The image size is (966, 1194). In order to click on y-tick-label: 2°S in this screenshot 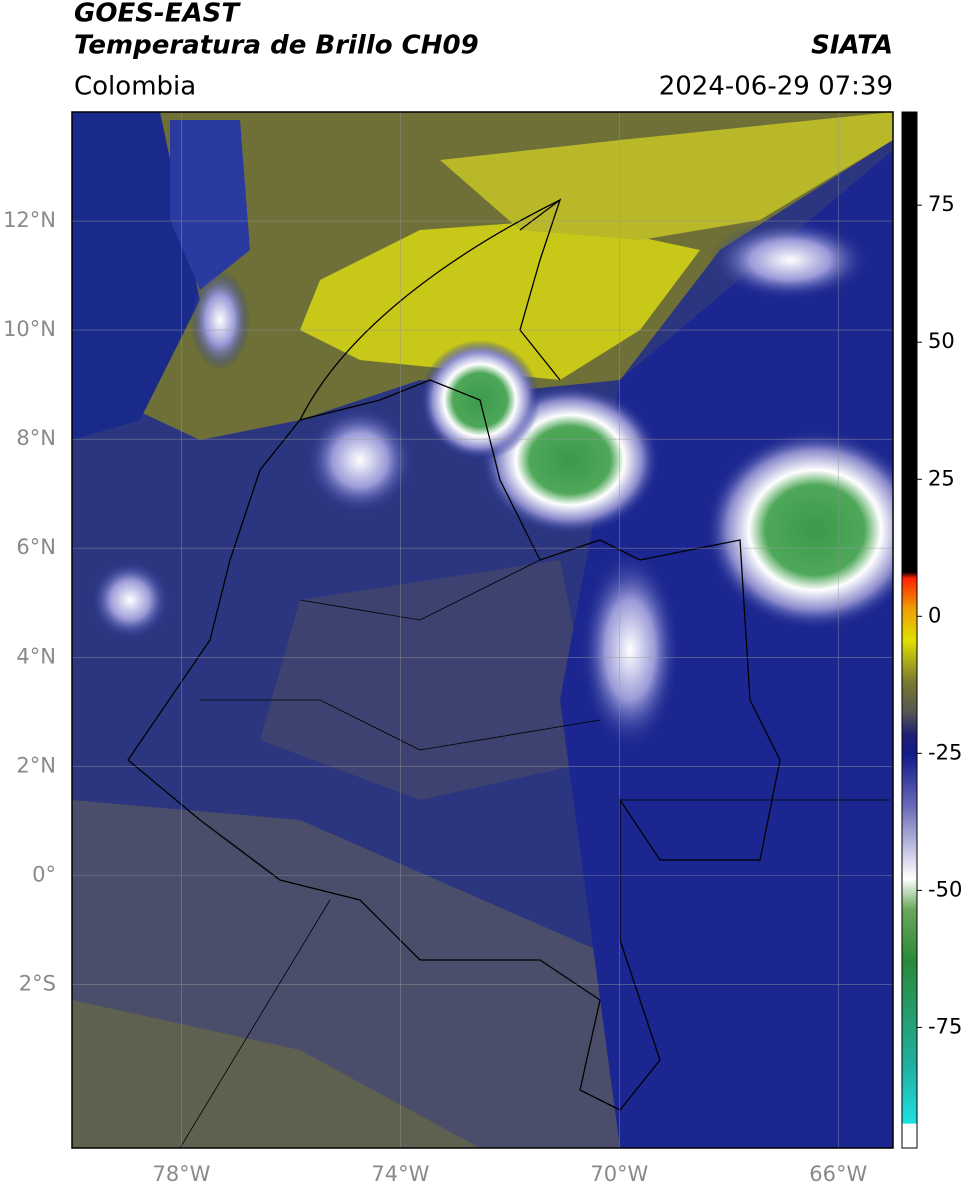, I will do `click(37, 983)`.